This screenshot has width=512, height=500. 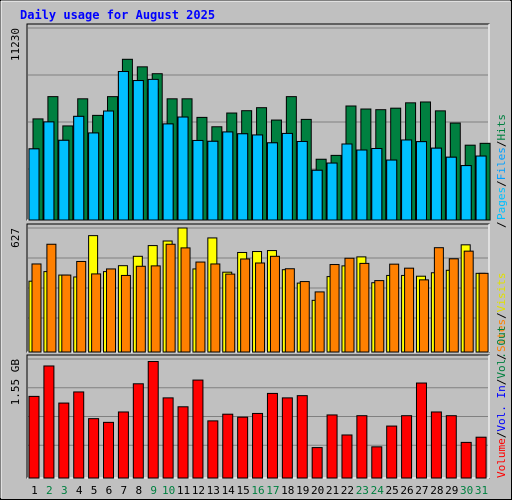 I want to click on ymax-label-hits: 11230, so click(x=15, y=44).